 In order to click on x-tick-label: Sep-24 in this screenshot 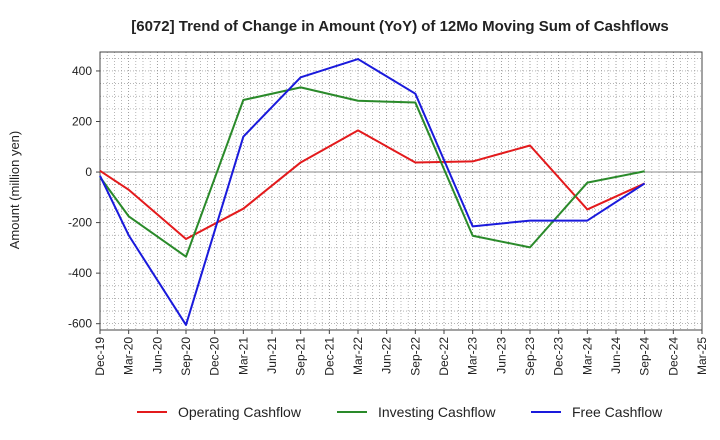, I will do `click(645, 356)`.